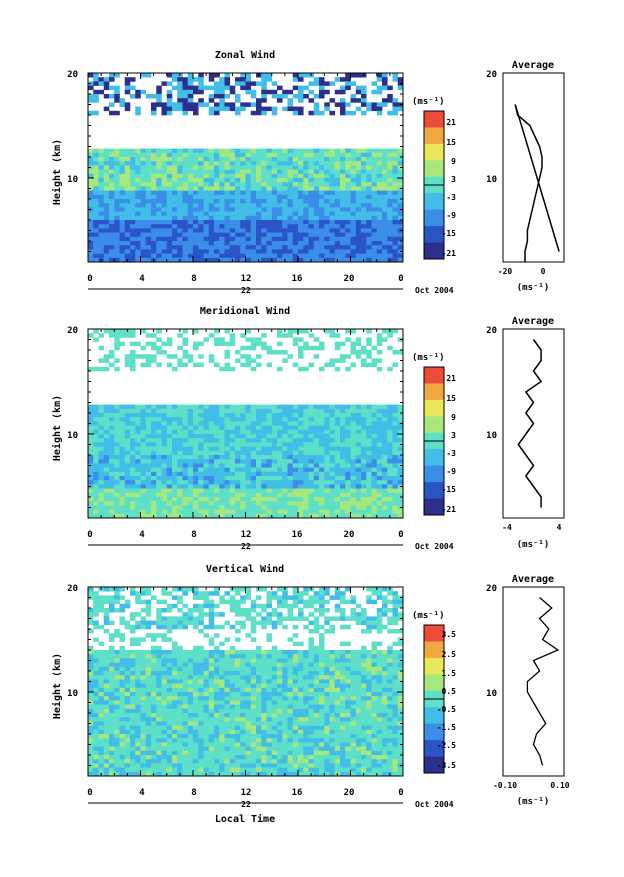  What do you see at coordinates (491, 180) in the screenshot?
I see `avg-y-tick: 10` at bounding box center [491, 180].